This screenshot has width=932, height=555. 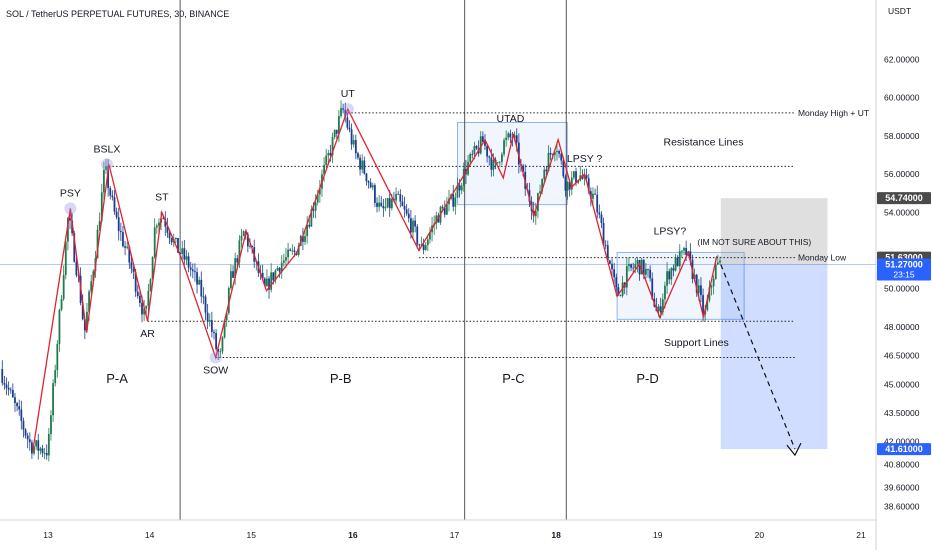 I want to click on event-marker, so click(x=106, y=164).